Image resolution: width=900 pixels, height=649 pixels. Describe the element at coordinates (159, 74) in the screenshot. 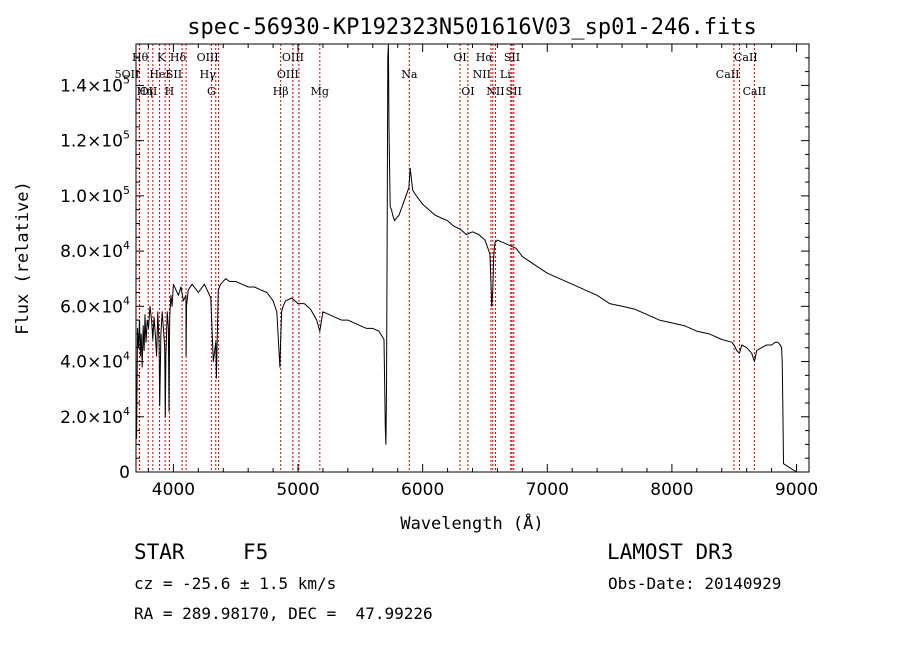

I see `line-label-10: HeI` at that location.